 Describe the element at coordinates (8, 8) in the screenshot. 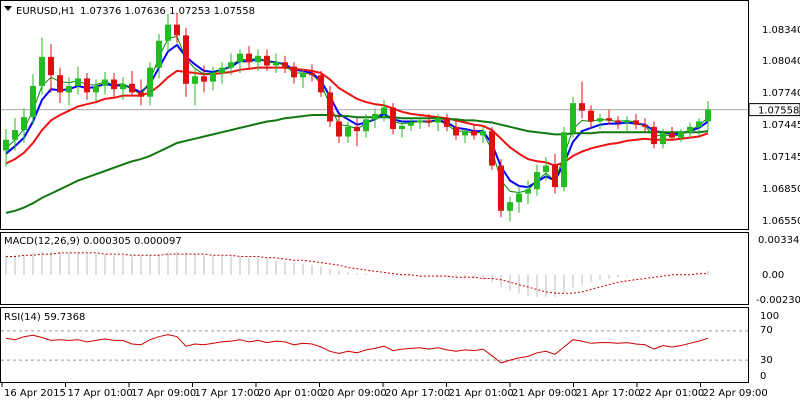

I see `menu-triangle-icon` at that location.